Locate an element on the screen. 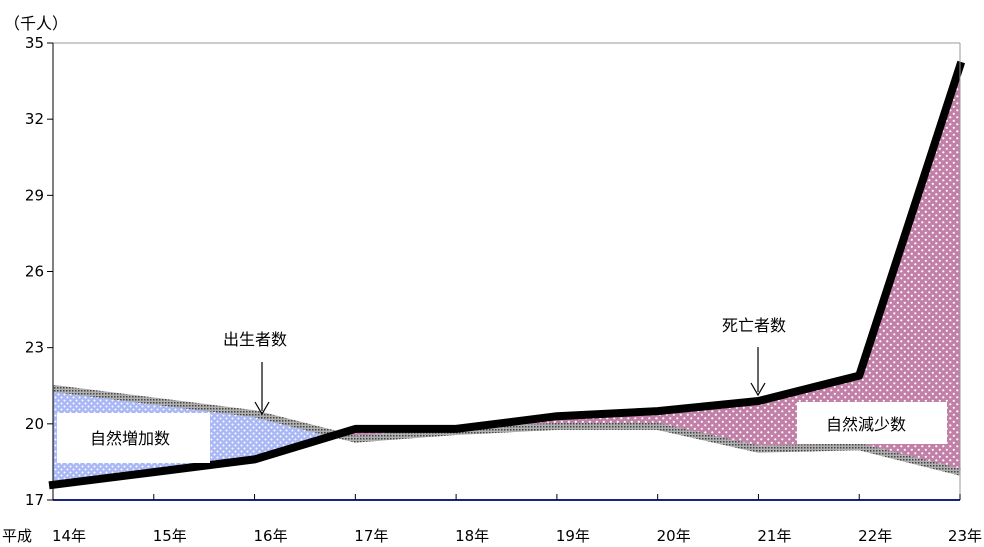  x-axis-prefix: 平成 is located at coordinates (17, 536).